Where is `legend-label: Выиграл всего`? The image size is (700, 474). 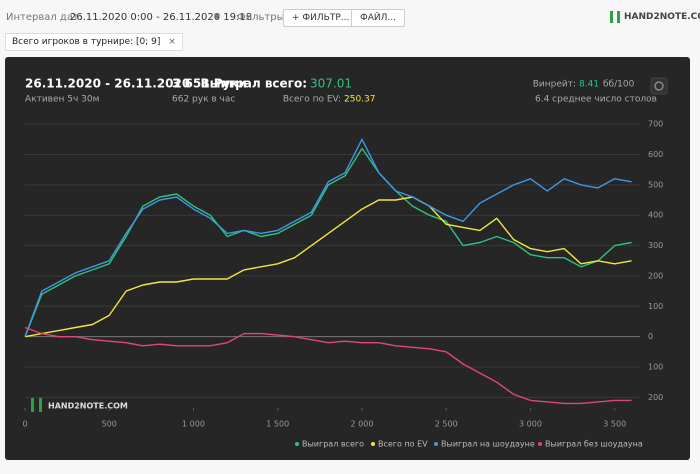
legend-label: Выиграл всего is located at coordinates (333, 444).